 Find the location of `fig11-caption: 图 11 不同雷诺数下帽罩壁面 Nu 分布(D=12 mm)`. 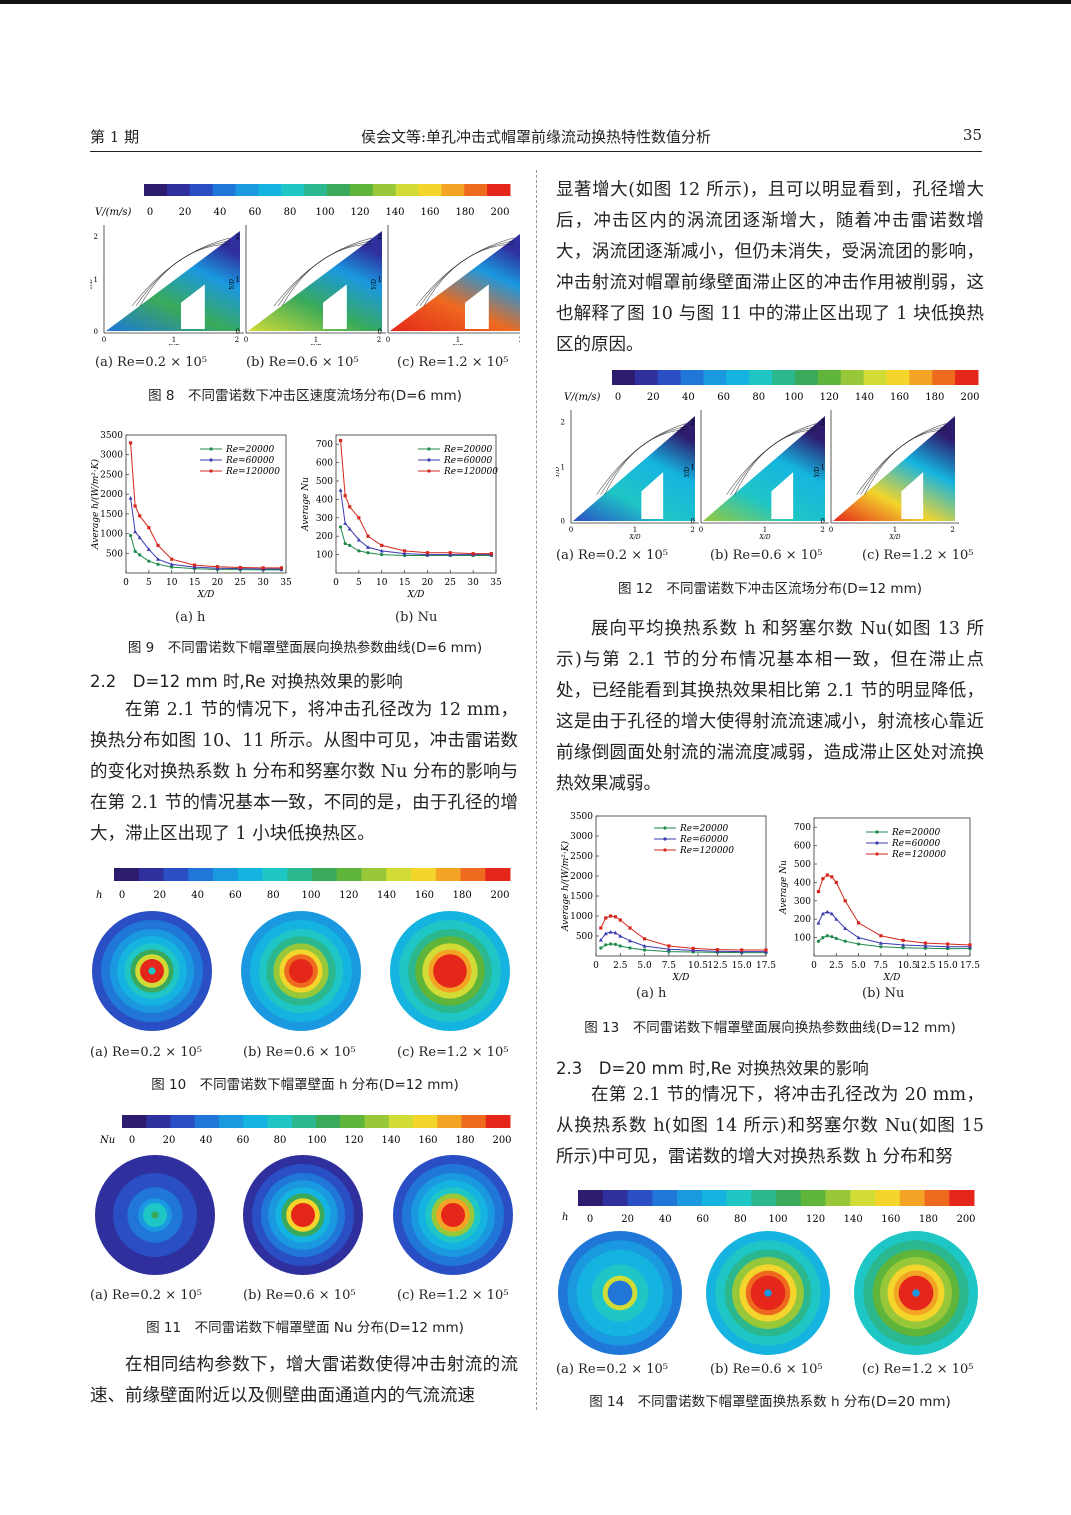

fig11-caption: 图 11 不同雷诺数下帽罩壁面 Nu 分布(D=12 mm) is located at coordinates (305, 1328).